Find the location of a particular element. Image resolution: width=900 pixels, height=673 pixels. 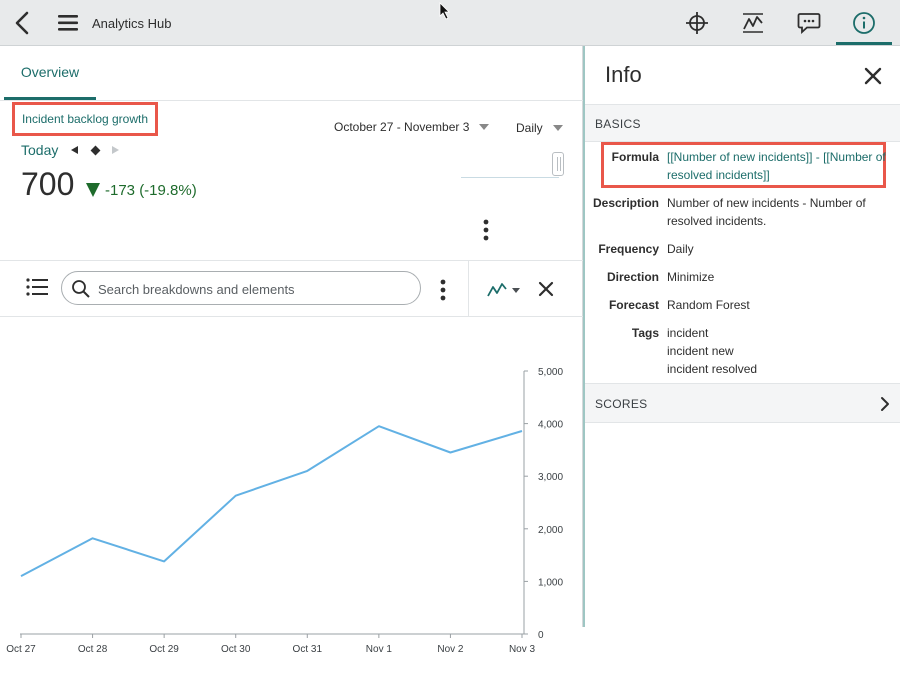

direction-label: Direction is located at coordinates (623, 277).